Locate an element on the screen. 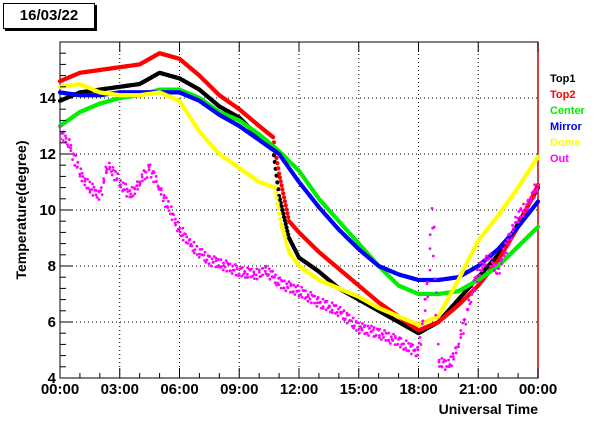 Image resolution: width=596 pixels, height=422 pixels. x-tick-label: 00:00 is located at coordinates (60, 389).